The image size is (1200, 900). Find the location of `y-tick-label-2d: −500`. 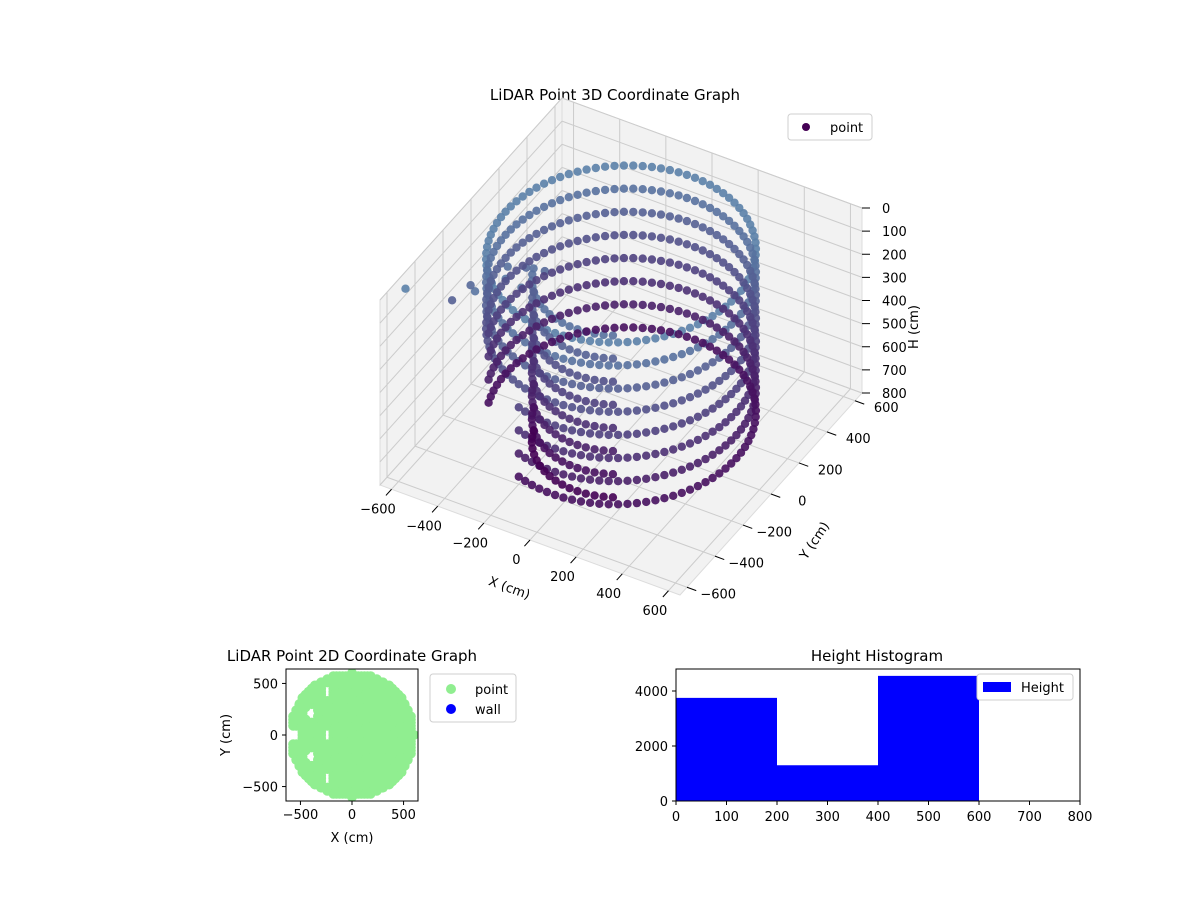

y-tick-label-2d: −500 is located at coordinates (260, 788).